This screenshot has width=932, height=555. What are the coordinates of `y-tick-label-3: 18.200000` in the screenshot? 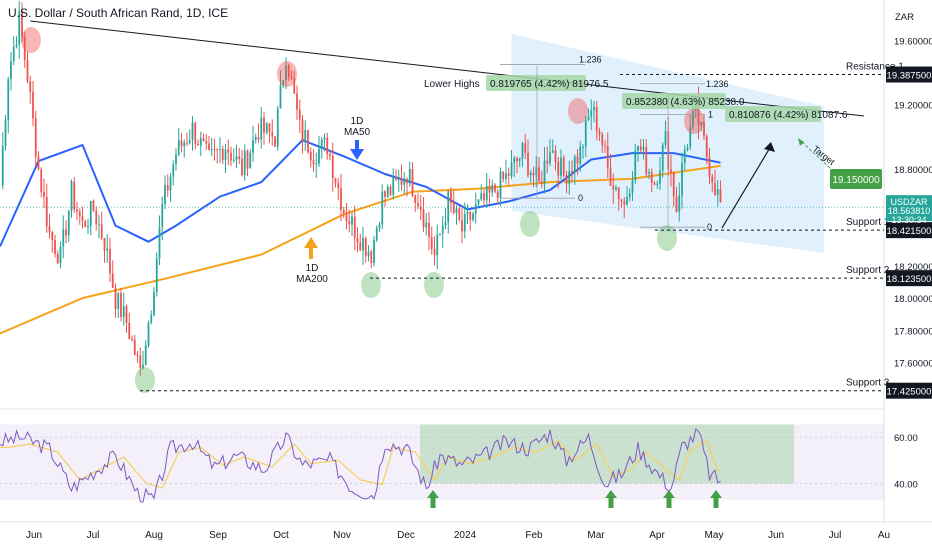 It's located at (913, 267).